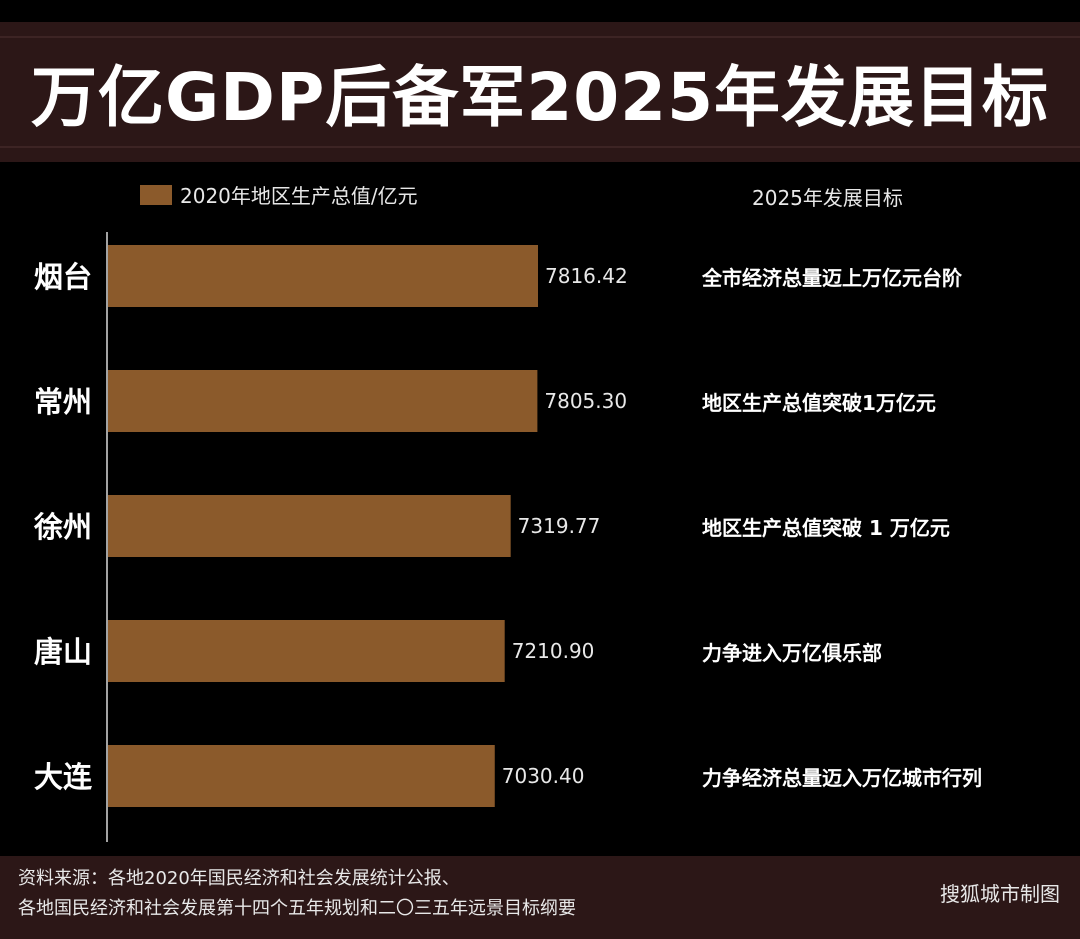  What do you see at coordinates (826, 528) in the screenshot?
I see `target-text-xuzhou: 地区生产总值突破 1 万亿元` at bounding box center [826, 528].